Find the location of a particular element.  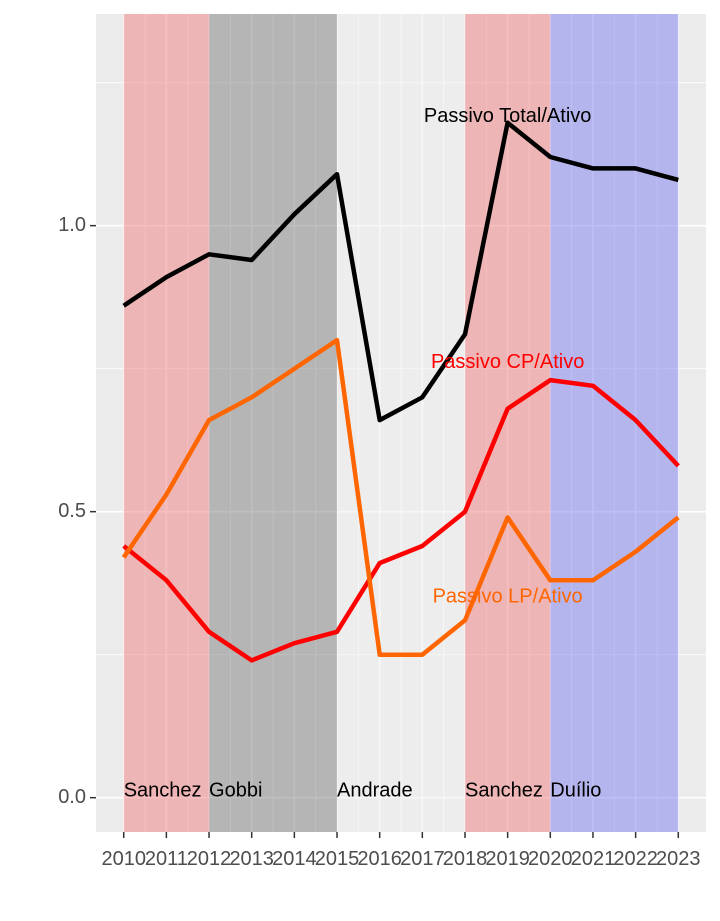

period-label-3: Andrade is located at coordinates (375, 791).